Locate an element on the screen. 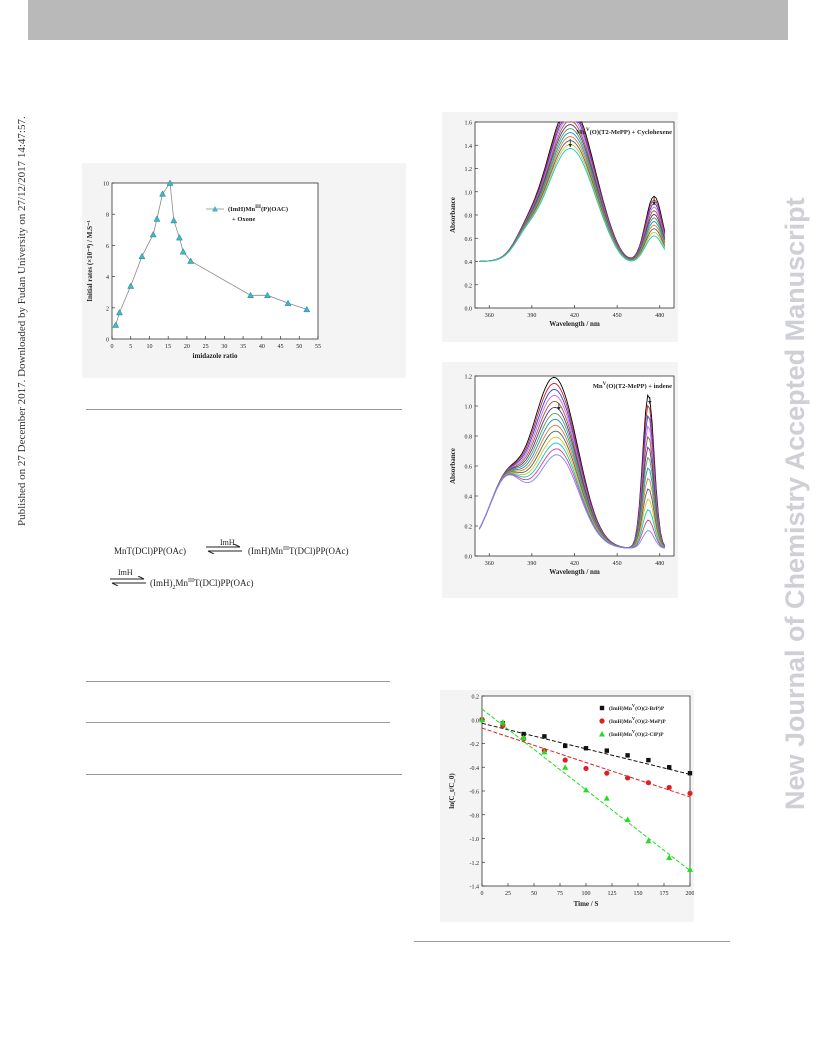  x-axis-label: imidazole ratio is located at coordinates (215, 356).